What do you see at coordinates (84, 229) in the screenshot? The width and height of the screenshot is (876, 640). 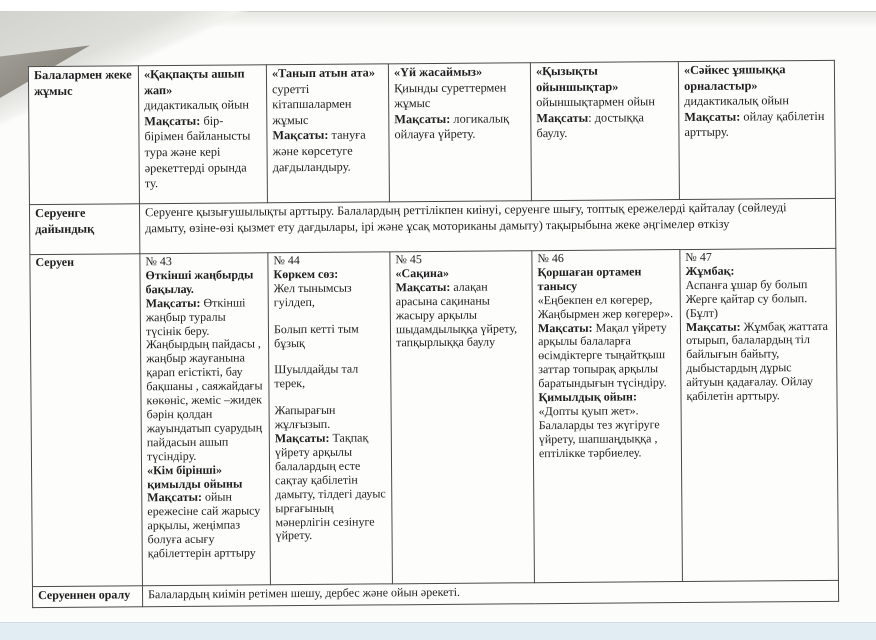 I see `cell-walk-preparation-label: Серуенге дайындық` at bounding box center [84, 229].